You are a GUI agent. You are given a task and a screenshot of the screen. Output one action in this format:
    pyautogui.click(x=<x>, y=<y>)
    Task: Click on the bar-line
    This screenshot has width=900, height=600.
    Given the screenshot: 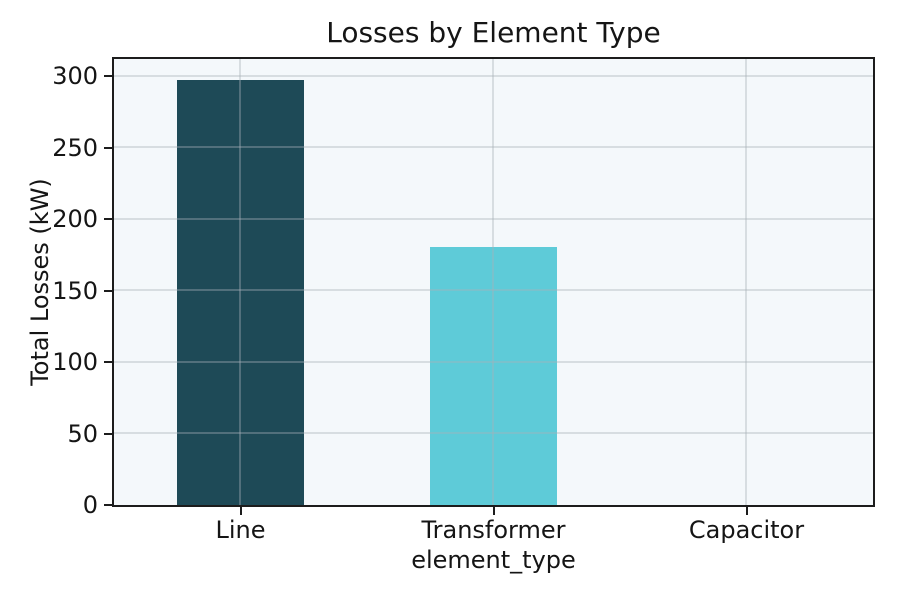 What is the action you would take?
    pyautogui.click(x=240, y=292)
    